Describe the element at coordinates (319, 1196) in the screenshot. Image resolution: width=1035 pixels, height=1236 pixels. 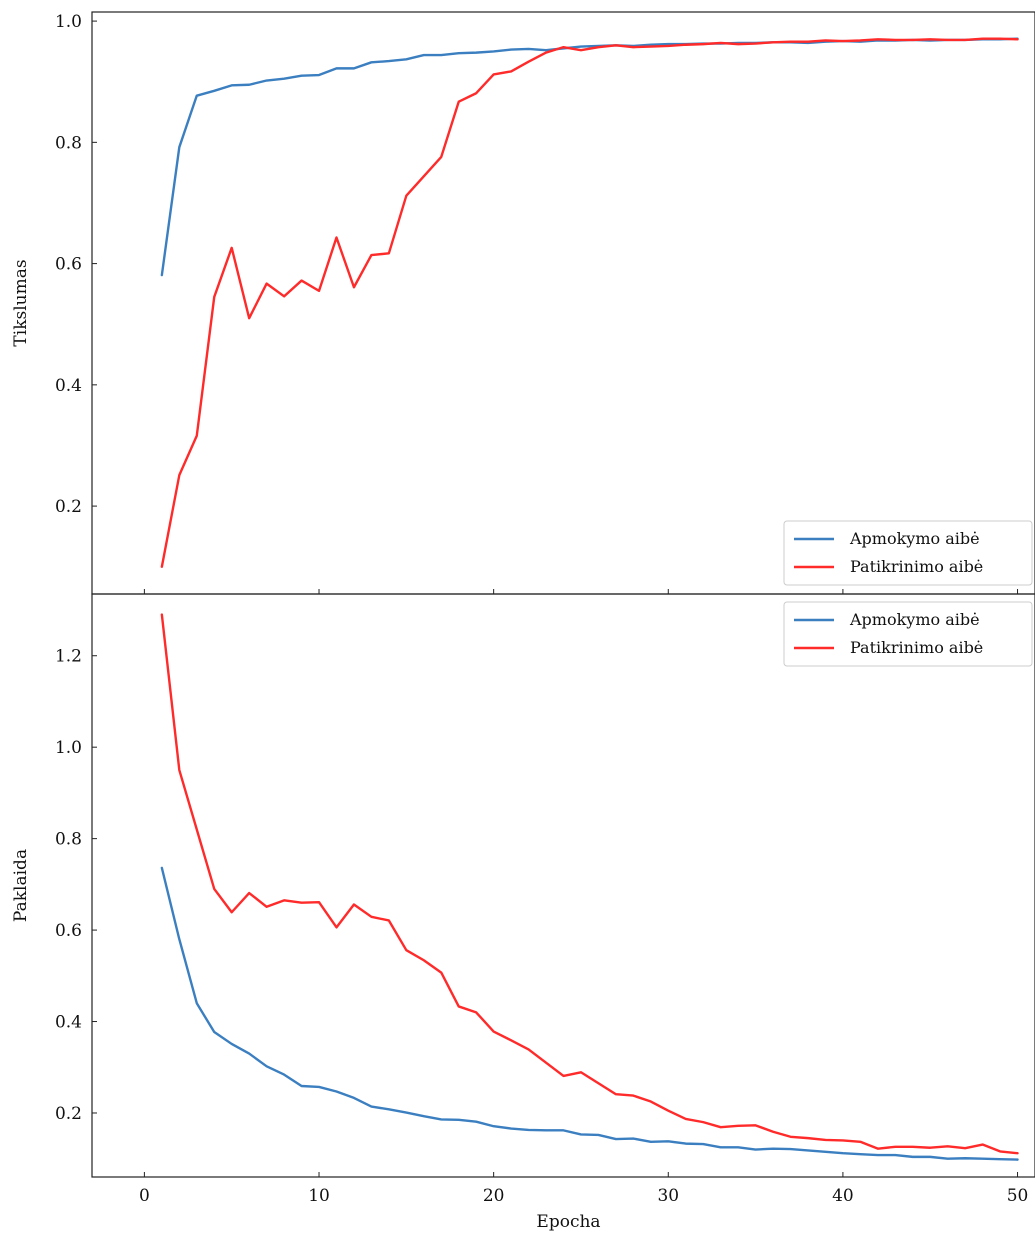
I see `x-tick-label: 10` at that location.